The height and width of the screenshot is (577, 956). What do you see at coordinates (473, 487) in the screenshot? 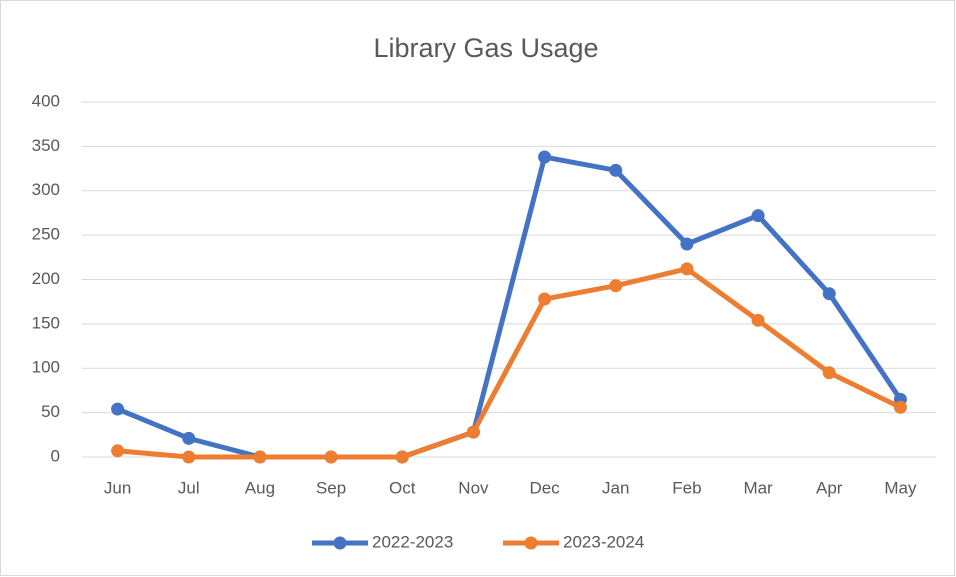
I see `x-tick-label: Nov` at bounding box center [473, 487].